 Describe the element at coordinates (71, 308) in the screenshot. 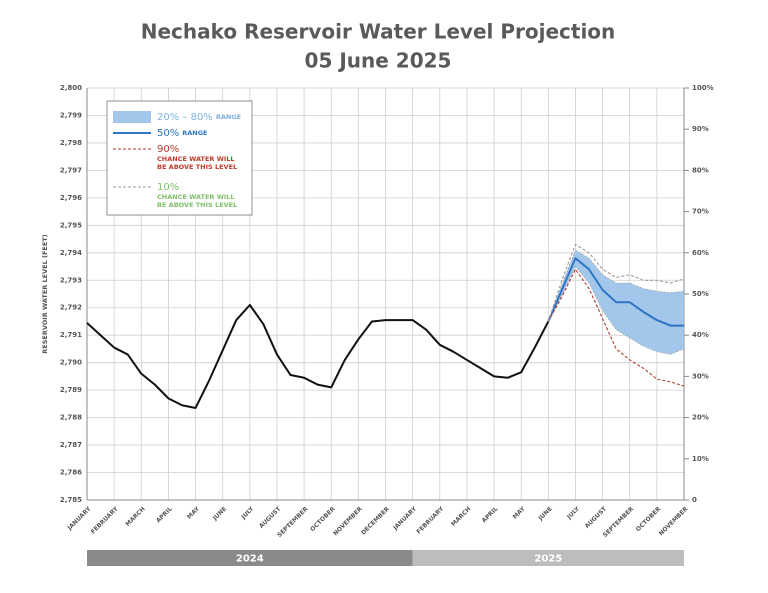

I see `y-tick-label: 2,792` at that location.